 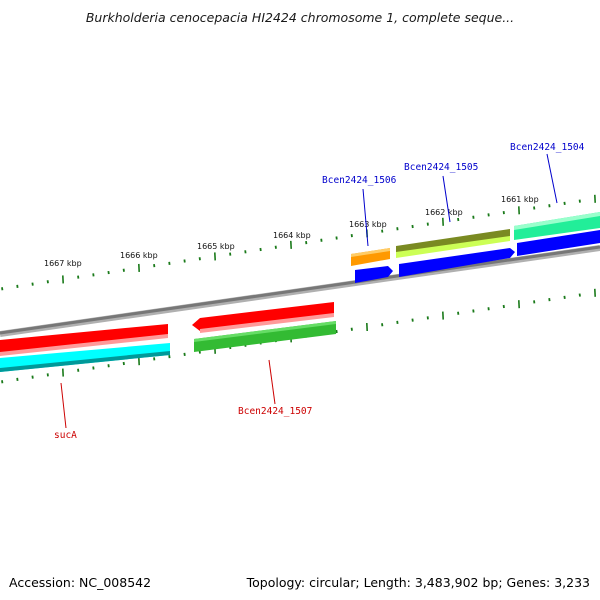 I want to click on gene-label-sucA: sucA, so click(x=65, y=435).